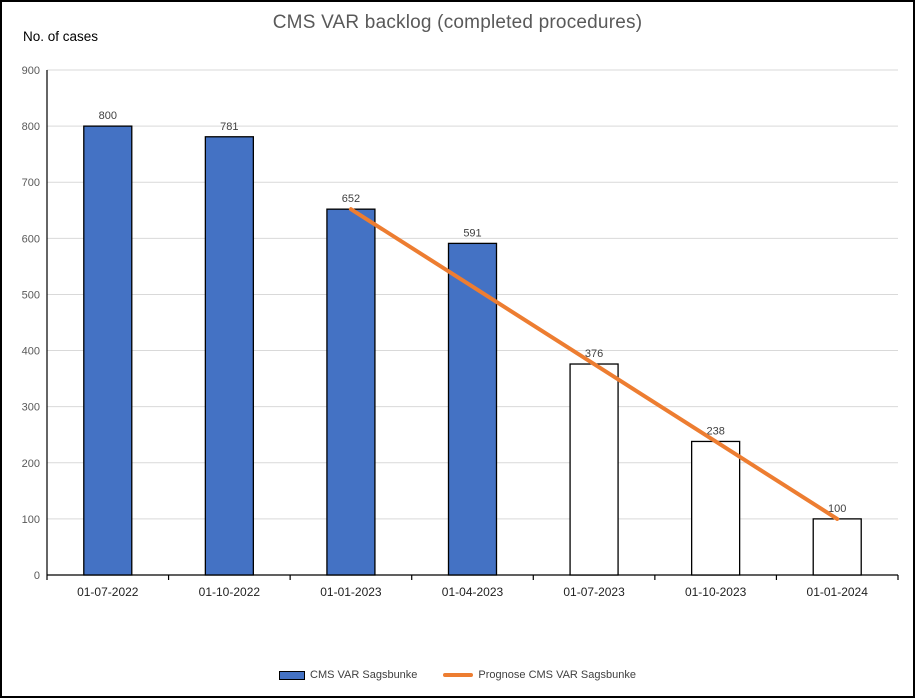 This screenshot has width=915, height=698. I want to click on x-tick-label: 01-04-2023, so click(473, 592).